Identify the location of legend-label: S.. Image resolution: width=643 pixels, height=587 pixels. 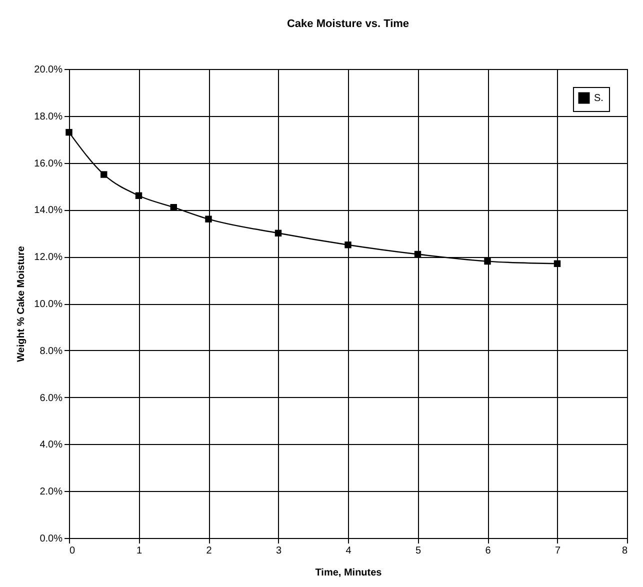
(599, 98).